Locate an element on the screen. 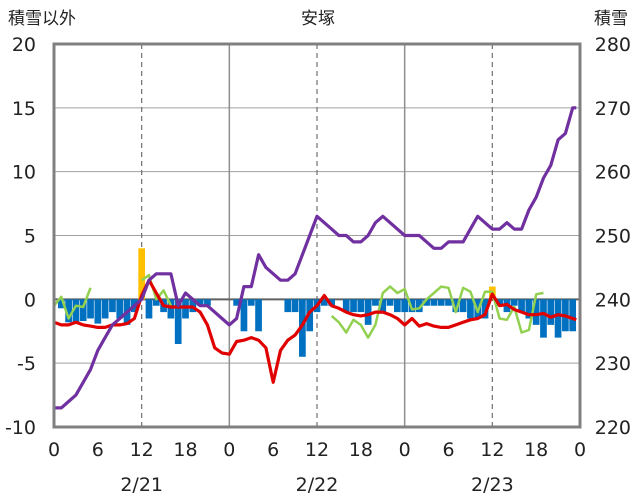 The width and height of the screenshot is (636, 501). y-left-tick-label: 20 is located at coordinates (24, 45).